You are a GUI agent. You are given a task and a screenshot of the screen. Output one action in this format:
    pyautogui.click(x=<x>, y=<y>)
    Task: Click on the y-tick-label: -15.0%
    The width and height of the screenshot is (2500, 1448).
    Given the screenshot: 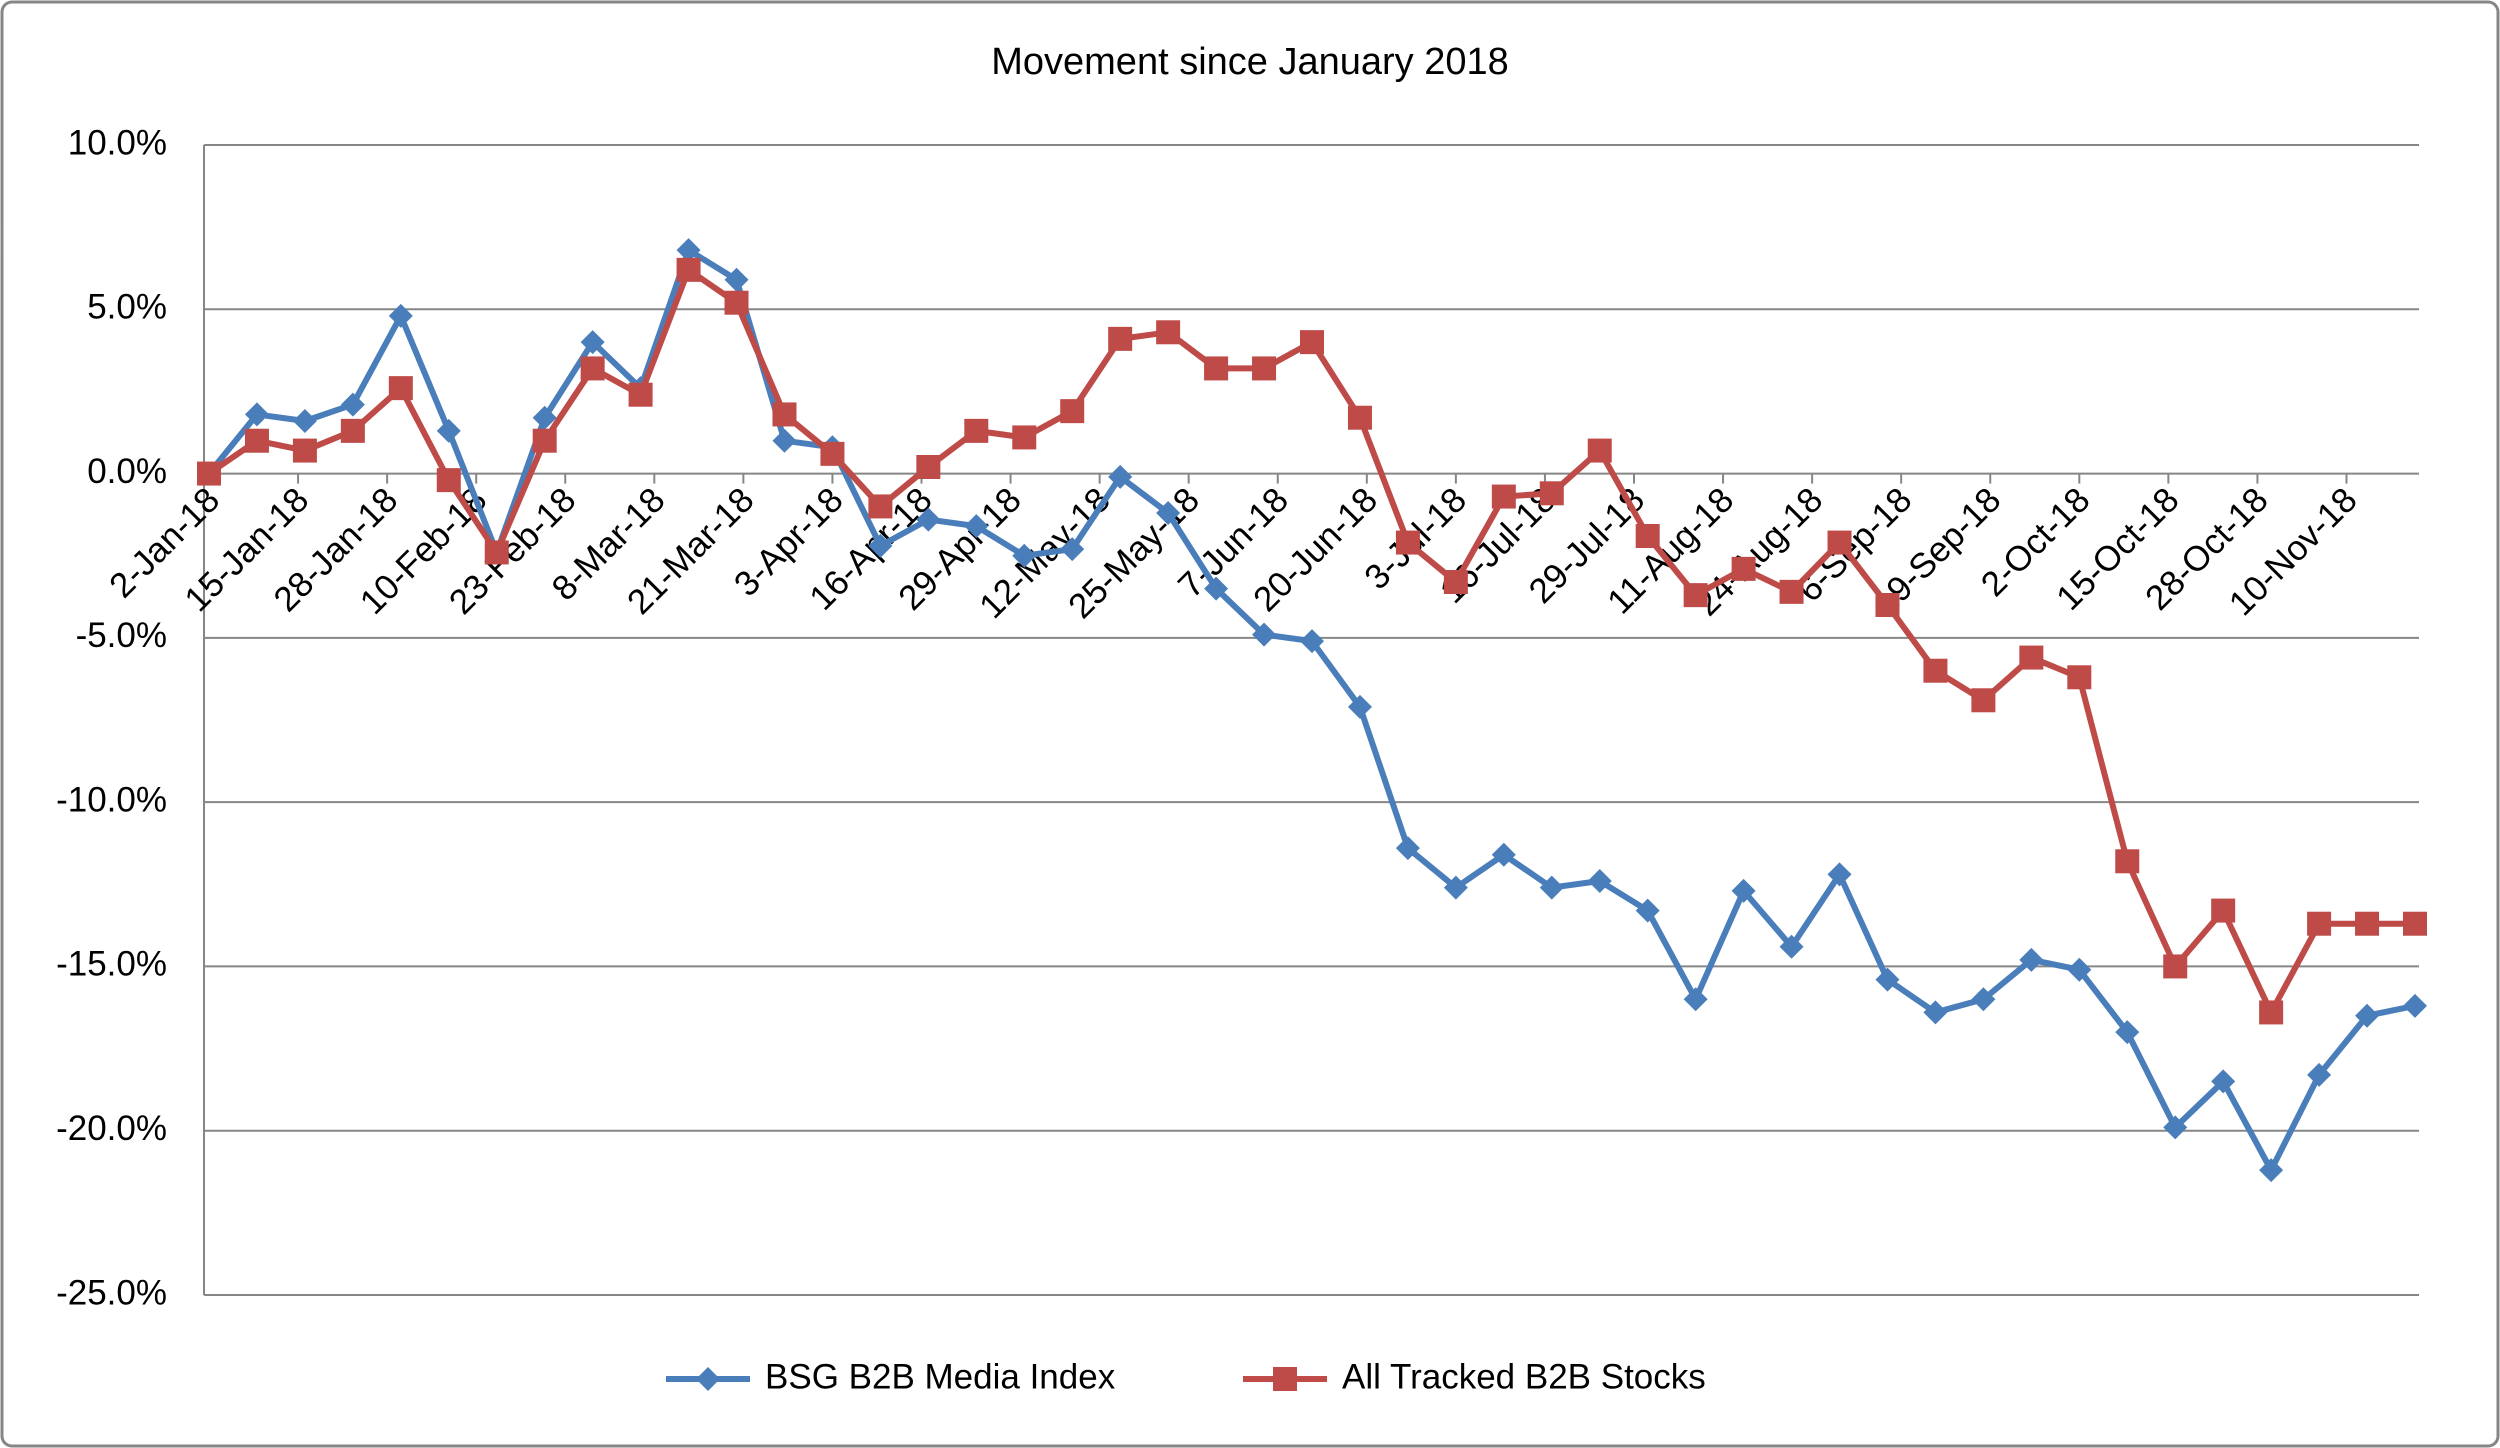 What is the action you would take?
    pyautogui.click(x=111, y=964)
    